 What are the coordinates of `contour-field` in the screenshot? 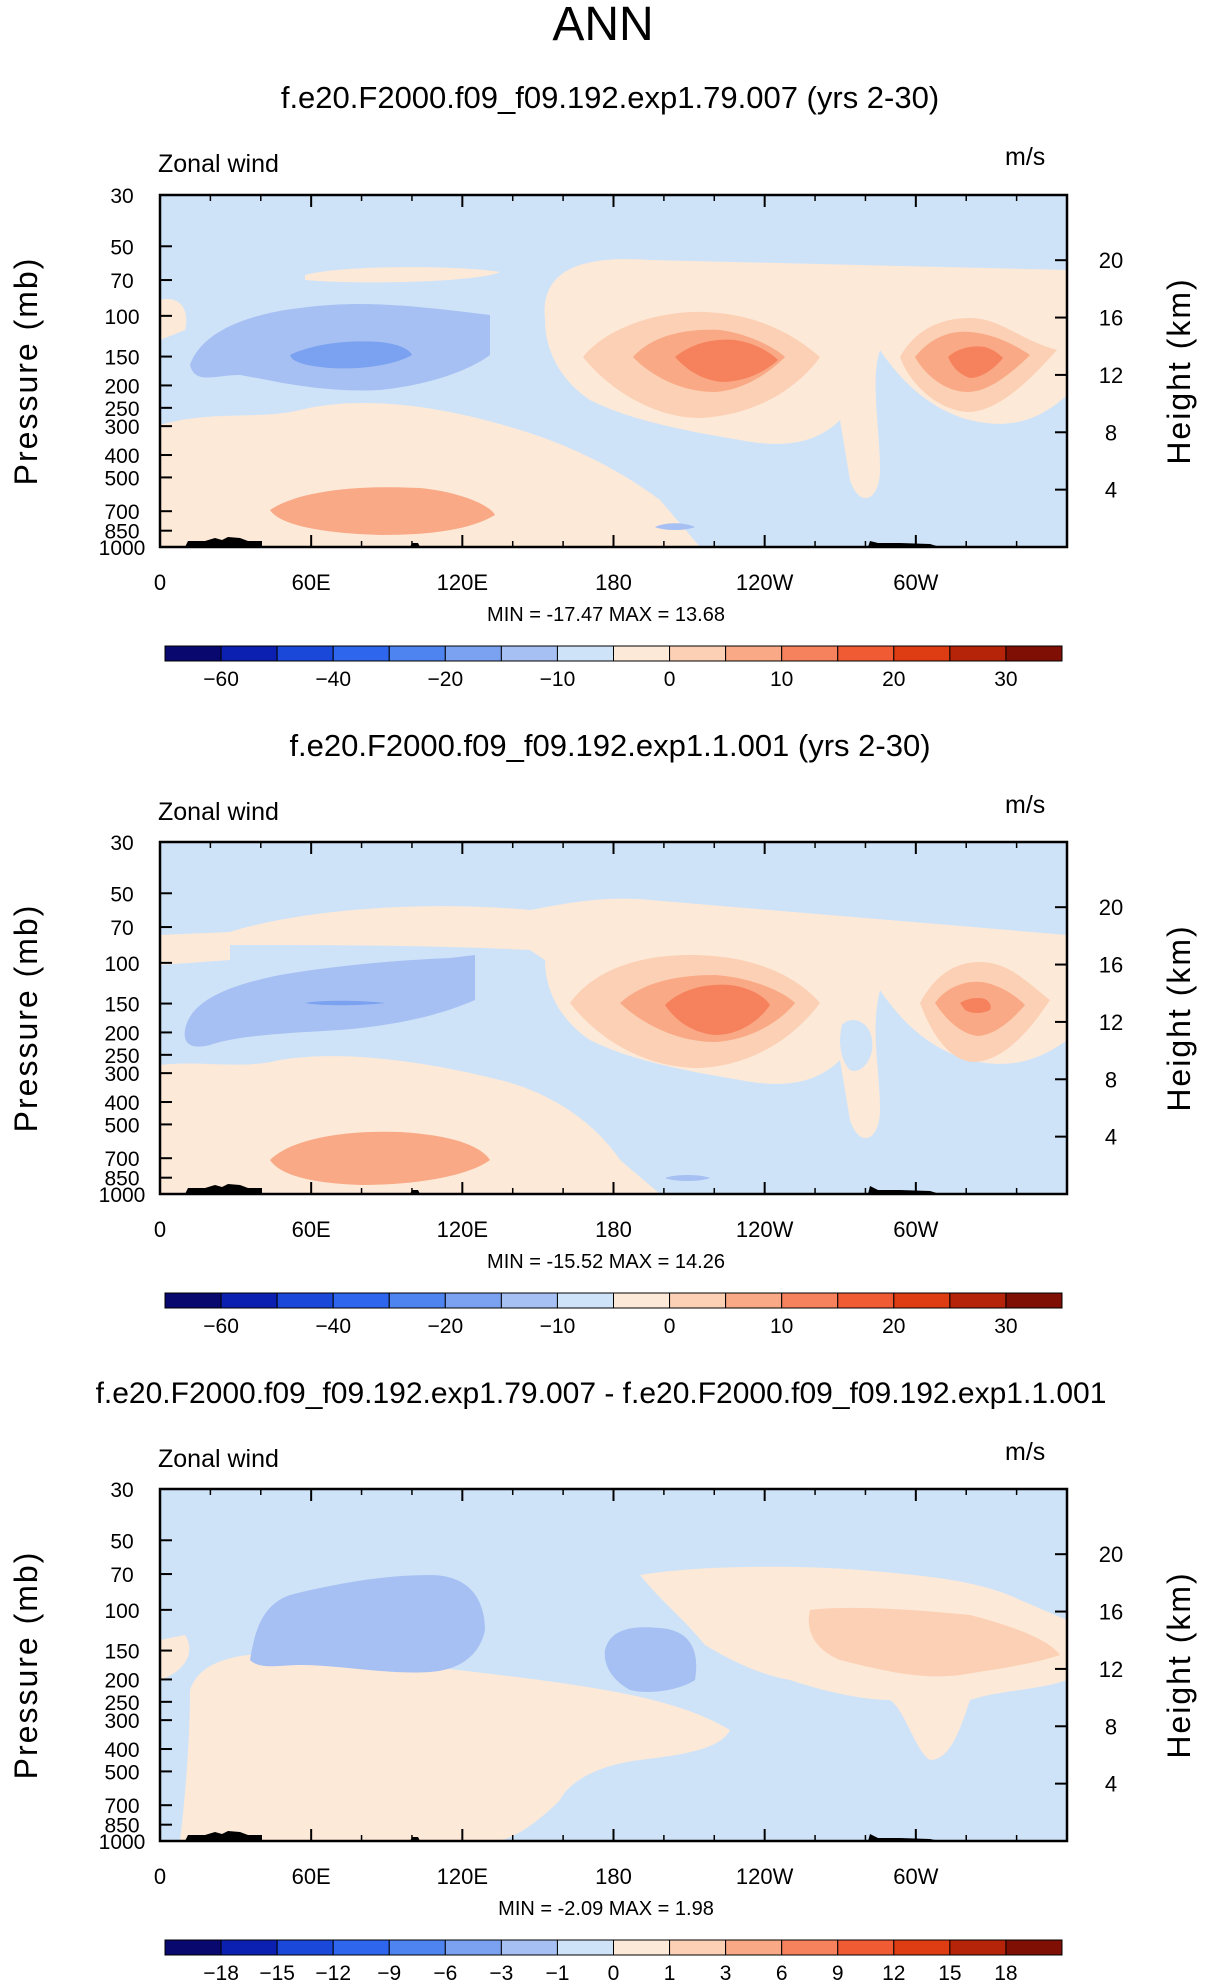 It's located at (613, 1665).